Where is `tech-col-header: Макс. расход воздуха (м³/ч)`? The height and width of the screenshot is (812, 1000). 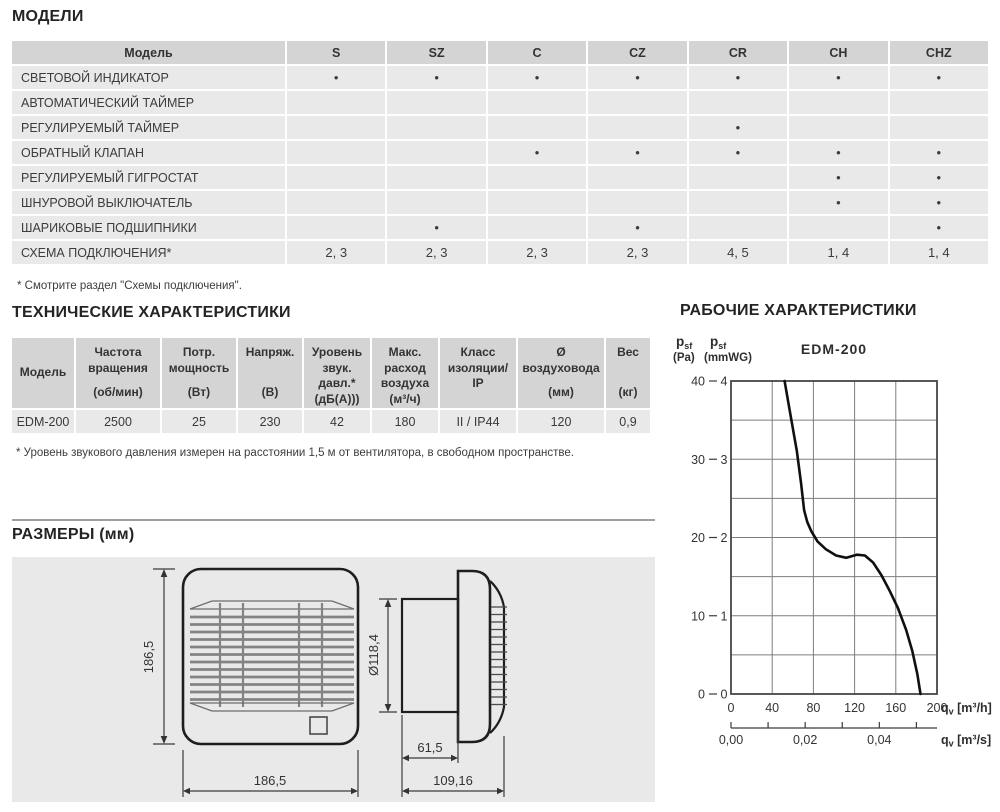 tech-col-header: Макс. расход воздуха (м³/ч) is located at coordinates (405, 373).